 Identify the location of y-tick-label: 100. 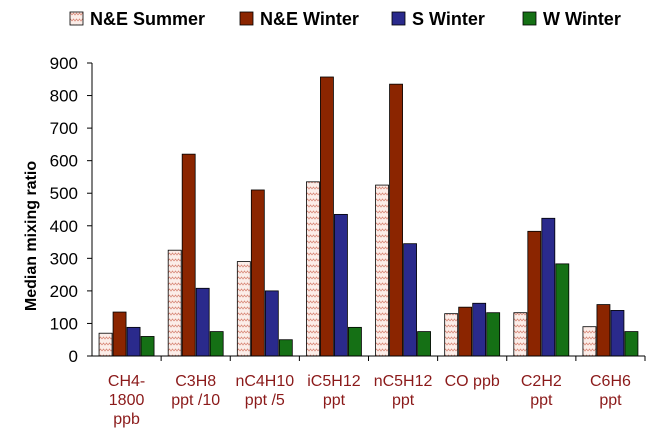
(64, 323).